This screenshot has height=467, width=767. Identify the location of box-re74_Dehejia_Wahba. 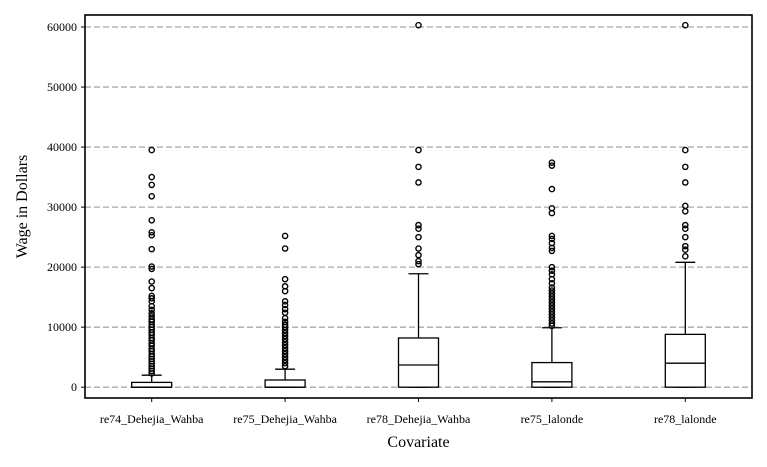
(152, 267).